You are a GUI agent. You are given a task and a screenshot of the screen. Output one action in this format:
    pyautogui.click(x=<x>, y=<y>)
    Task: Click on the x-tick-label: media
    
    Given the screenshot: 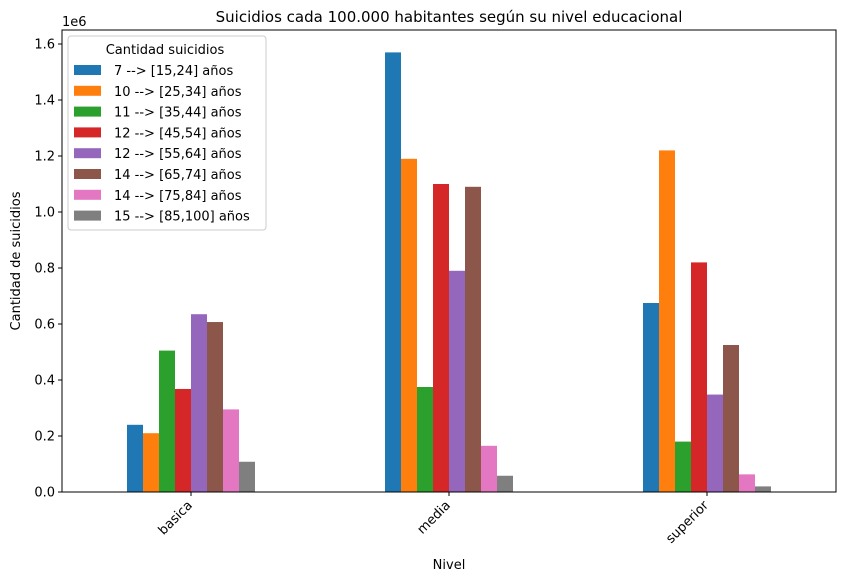 What is the action you would take?
    pyautogui.click(x=434, y=517)
    